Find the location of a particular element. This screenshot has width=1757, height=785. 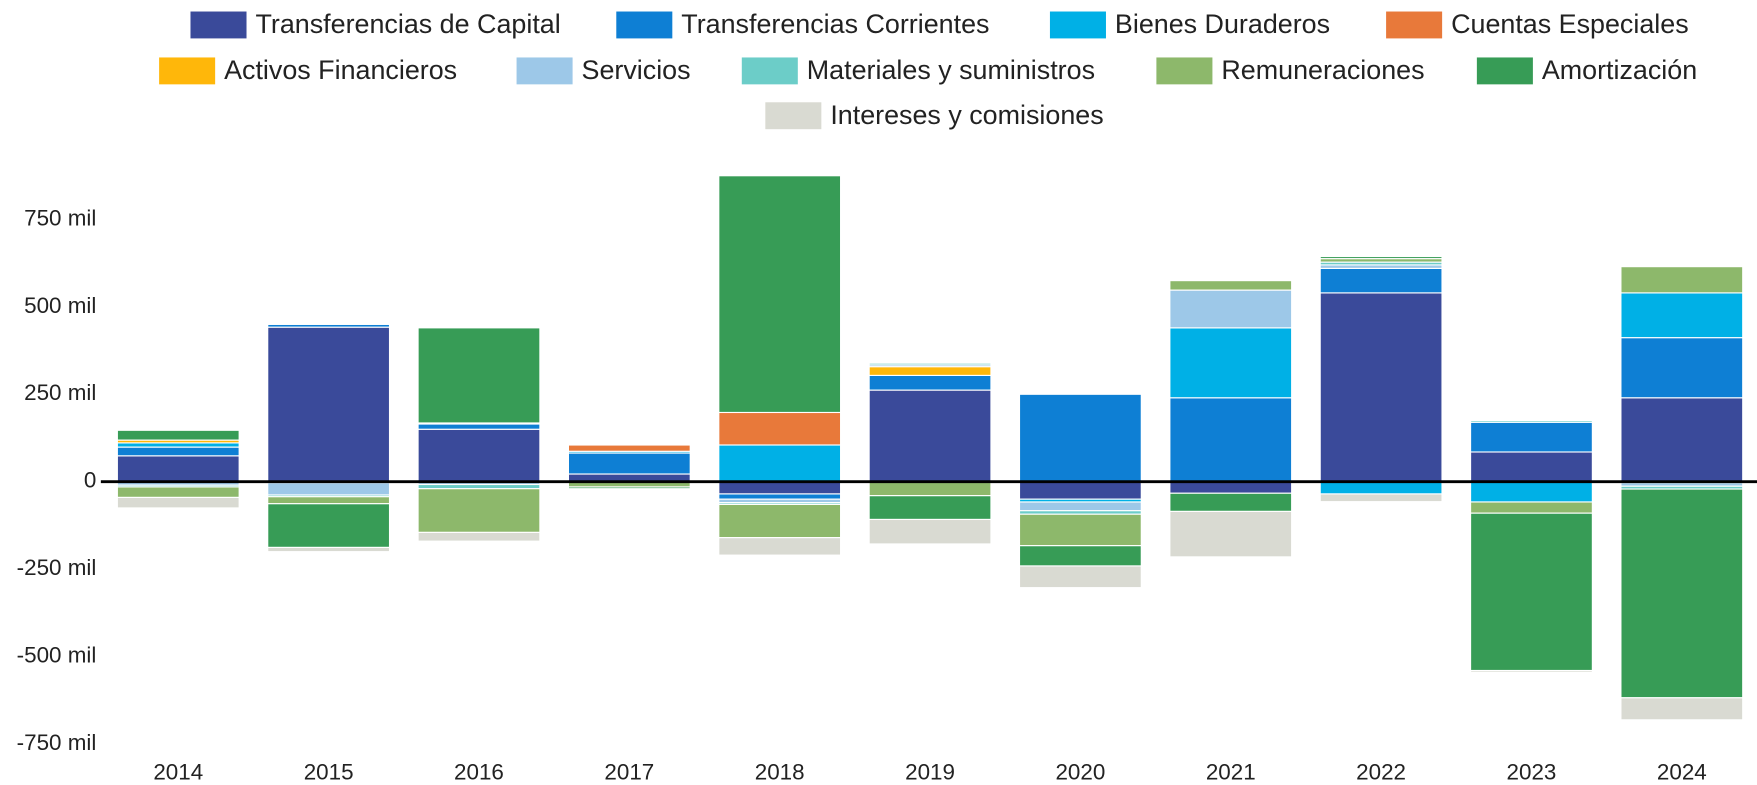

legend-label: Intereses y comisiones is located at coordinates (966, 115).